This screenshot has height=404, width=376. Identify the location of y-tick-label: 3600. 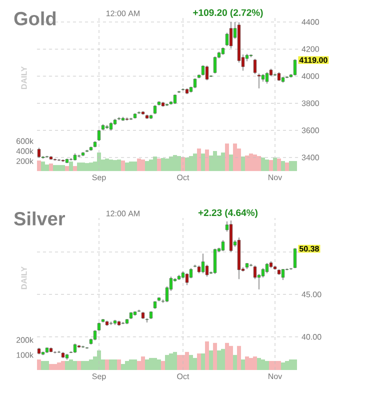
(311, 131).